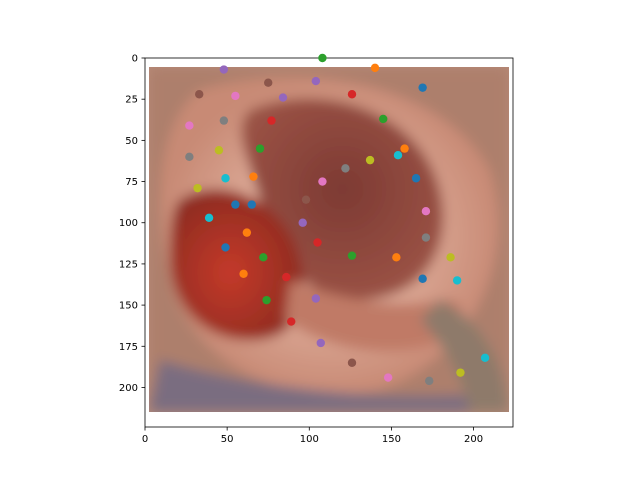 This screenshot has height=480, width=640. I want to click on x-tick-label: 150, so click(391, 439).